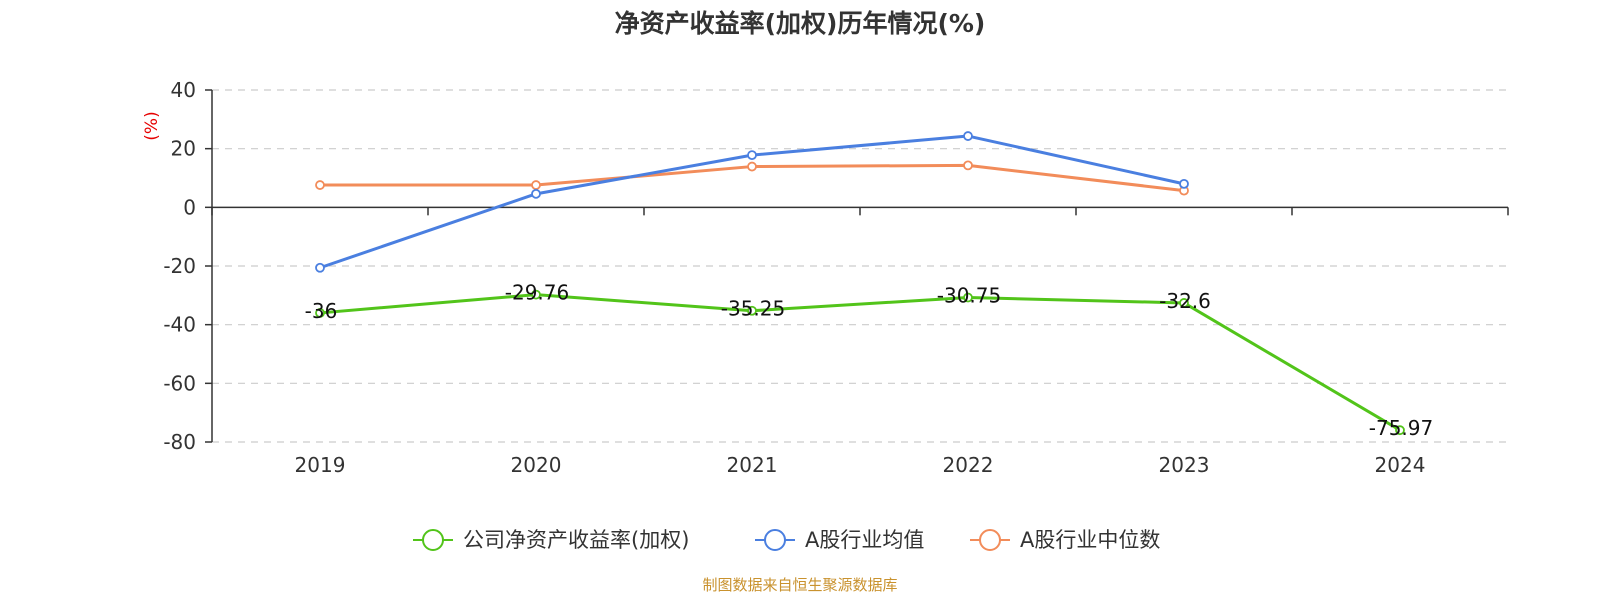 The width and height of the screenshot is (1600, 600). I want to click on source-note: 制图数据来自恒生聚源数据库, so click(799, 585).